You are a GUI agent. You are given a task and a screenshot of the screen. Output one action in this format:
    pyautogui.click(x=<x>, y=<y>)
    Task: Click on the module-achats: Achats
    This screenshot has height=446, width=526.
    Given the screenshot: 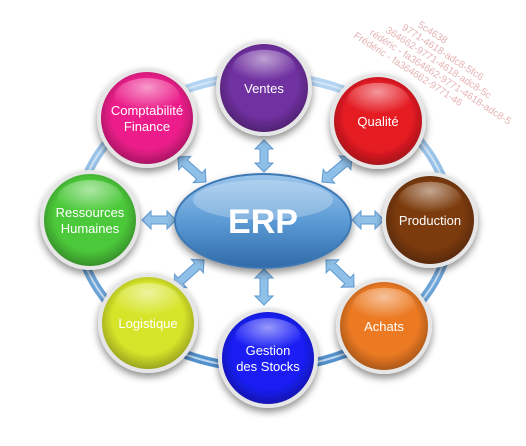 What is the action you would take?
    pyautogui.click(x=384, y=326)
    